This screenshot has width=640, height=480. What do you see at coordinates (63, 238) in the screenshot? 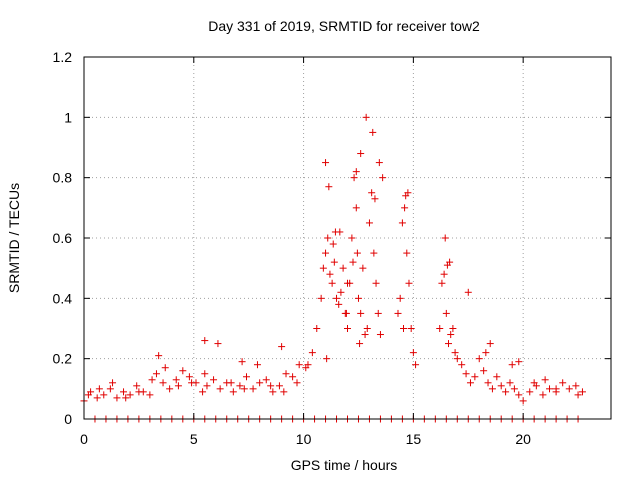
I see `y-tick-label: 0.6` at bounding box center [63, 238].